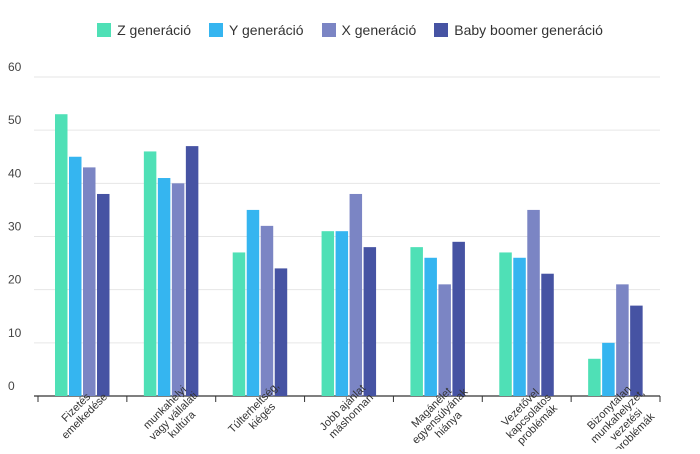 The image size is (700, 454). What do you see at coordinates (15, 173) in the screenshot?
I see `y-tick-label: 40` at bounding box center [15, 173].